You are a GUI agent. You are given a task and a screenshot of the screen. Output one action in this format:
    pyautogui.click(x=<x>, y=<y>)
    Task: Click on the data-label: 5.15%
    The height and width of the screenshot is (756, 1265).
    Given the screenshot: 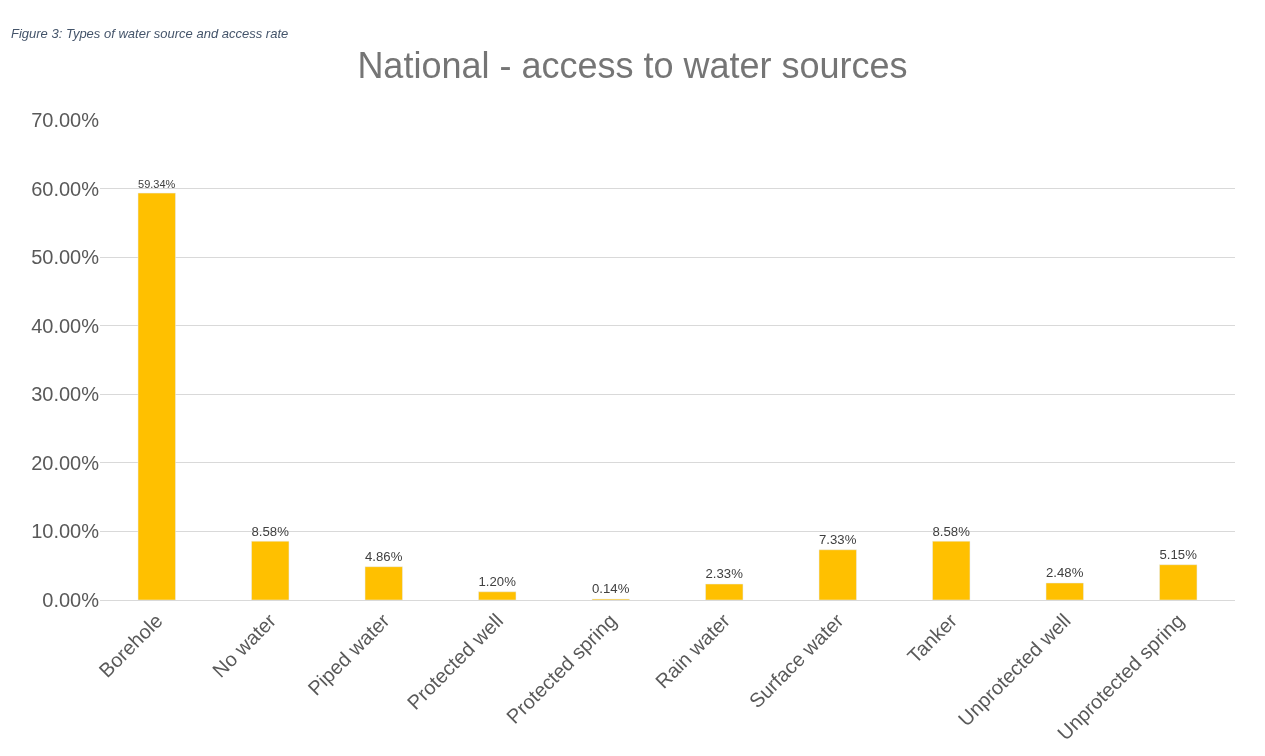 What is the action you would take?
    pyautogui.click(x=1178, y=555)
    